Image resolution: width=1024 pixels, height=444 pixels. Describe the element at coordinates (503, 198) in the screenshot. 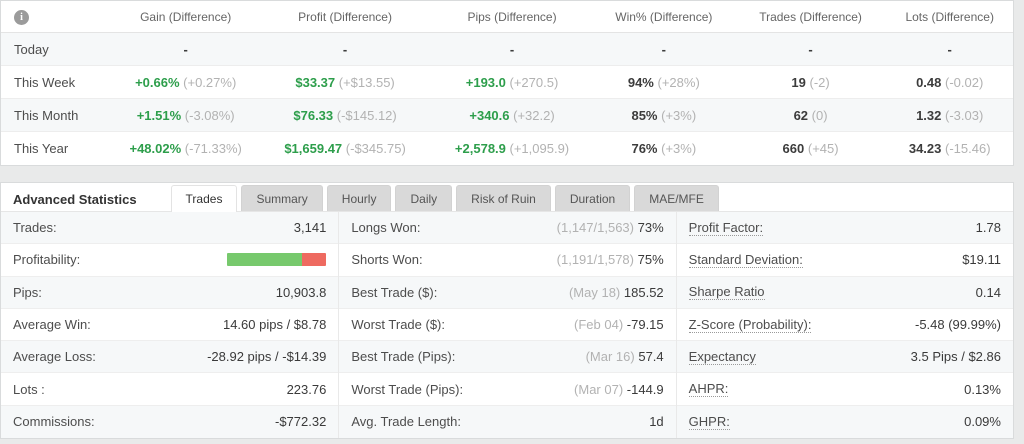

I see `tab-risk-of-ruin: Risk of Ruin` at that location.